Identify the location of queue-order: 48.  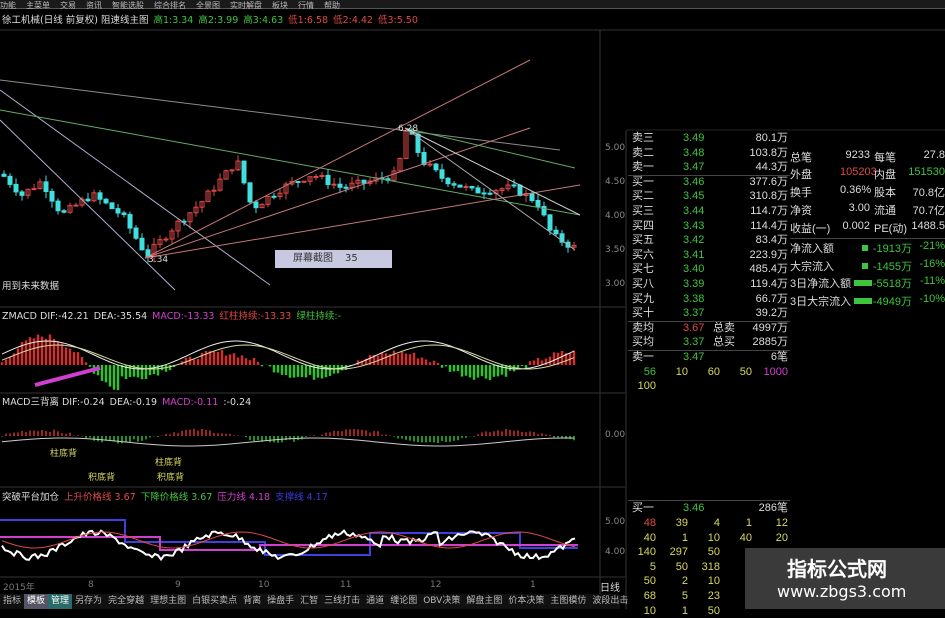
(649, 523).